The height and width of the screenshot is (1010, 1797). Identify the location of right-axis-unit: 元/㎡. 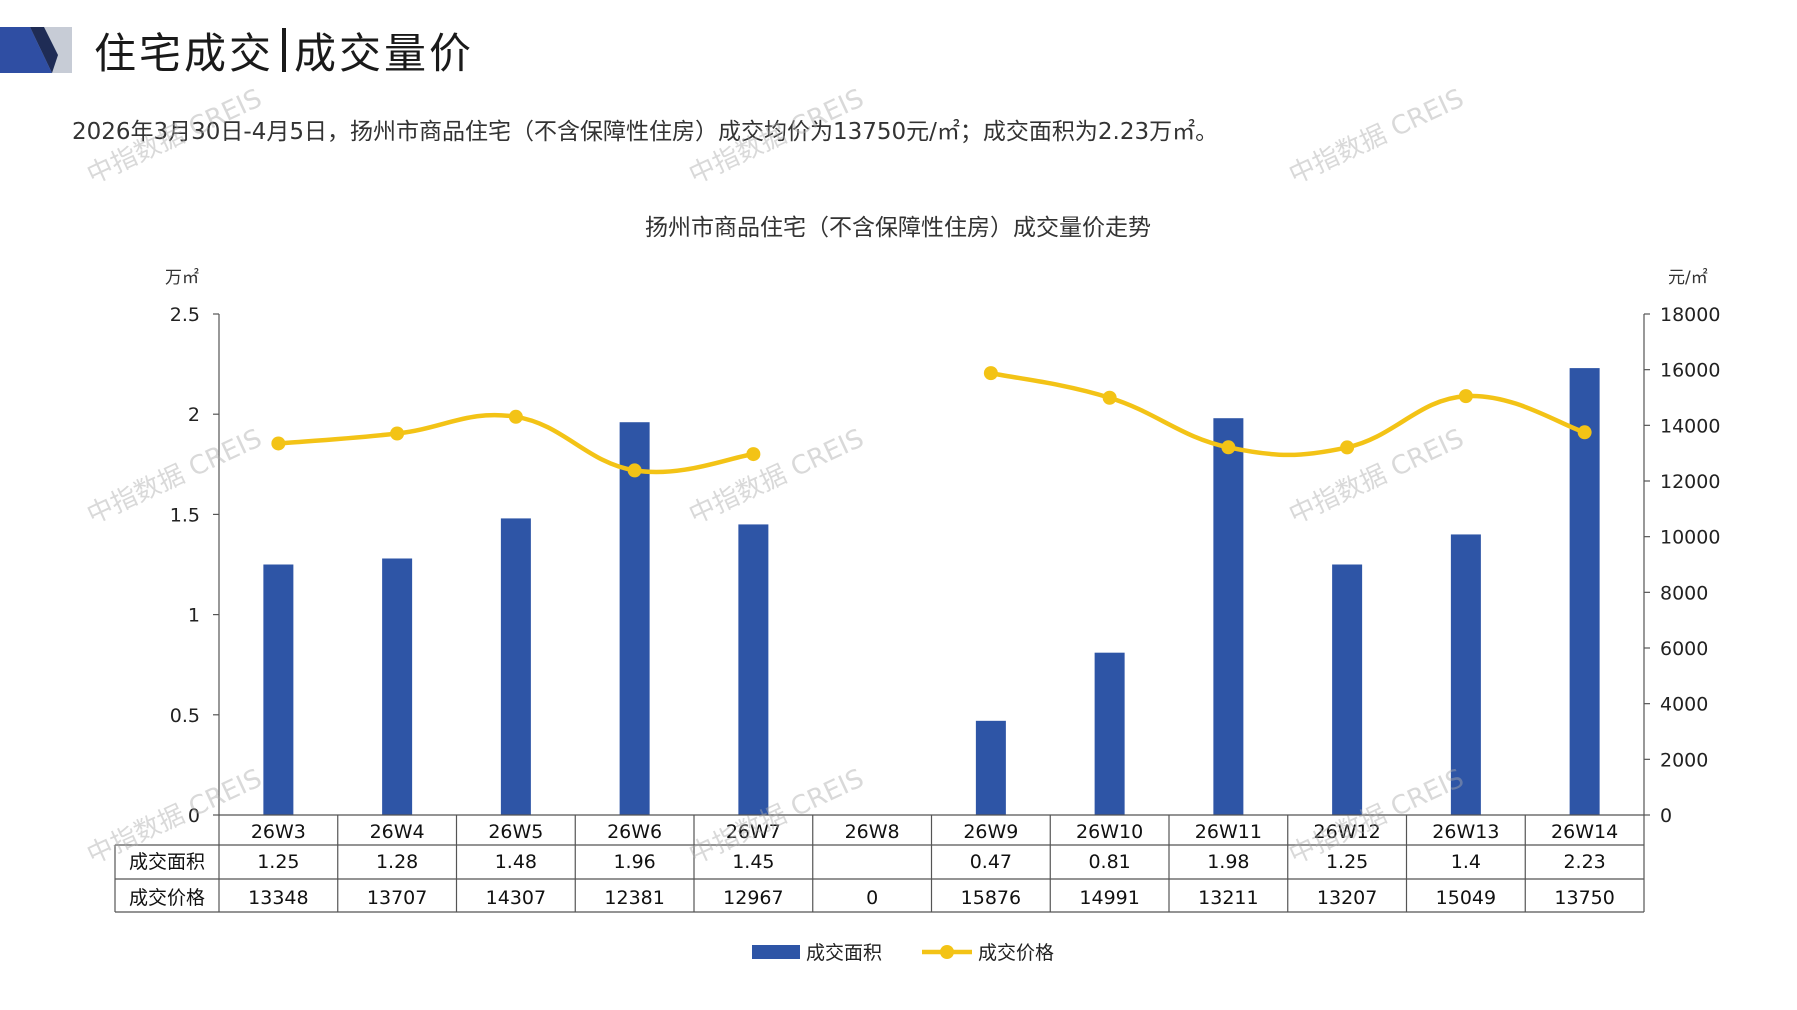
(1688, 278).